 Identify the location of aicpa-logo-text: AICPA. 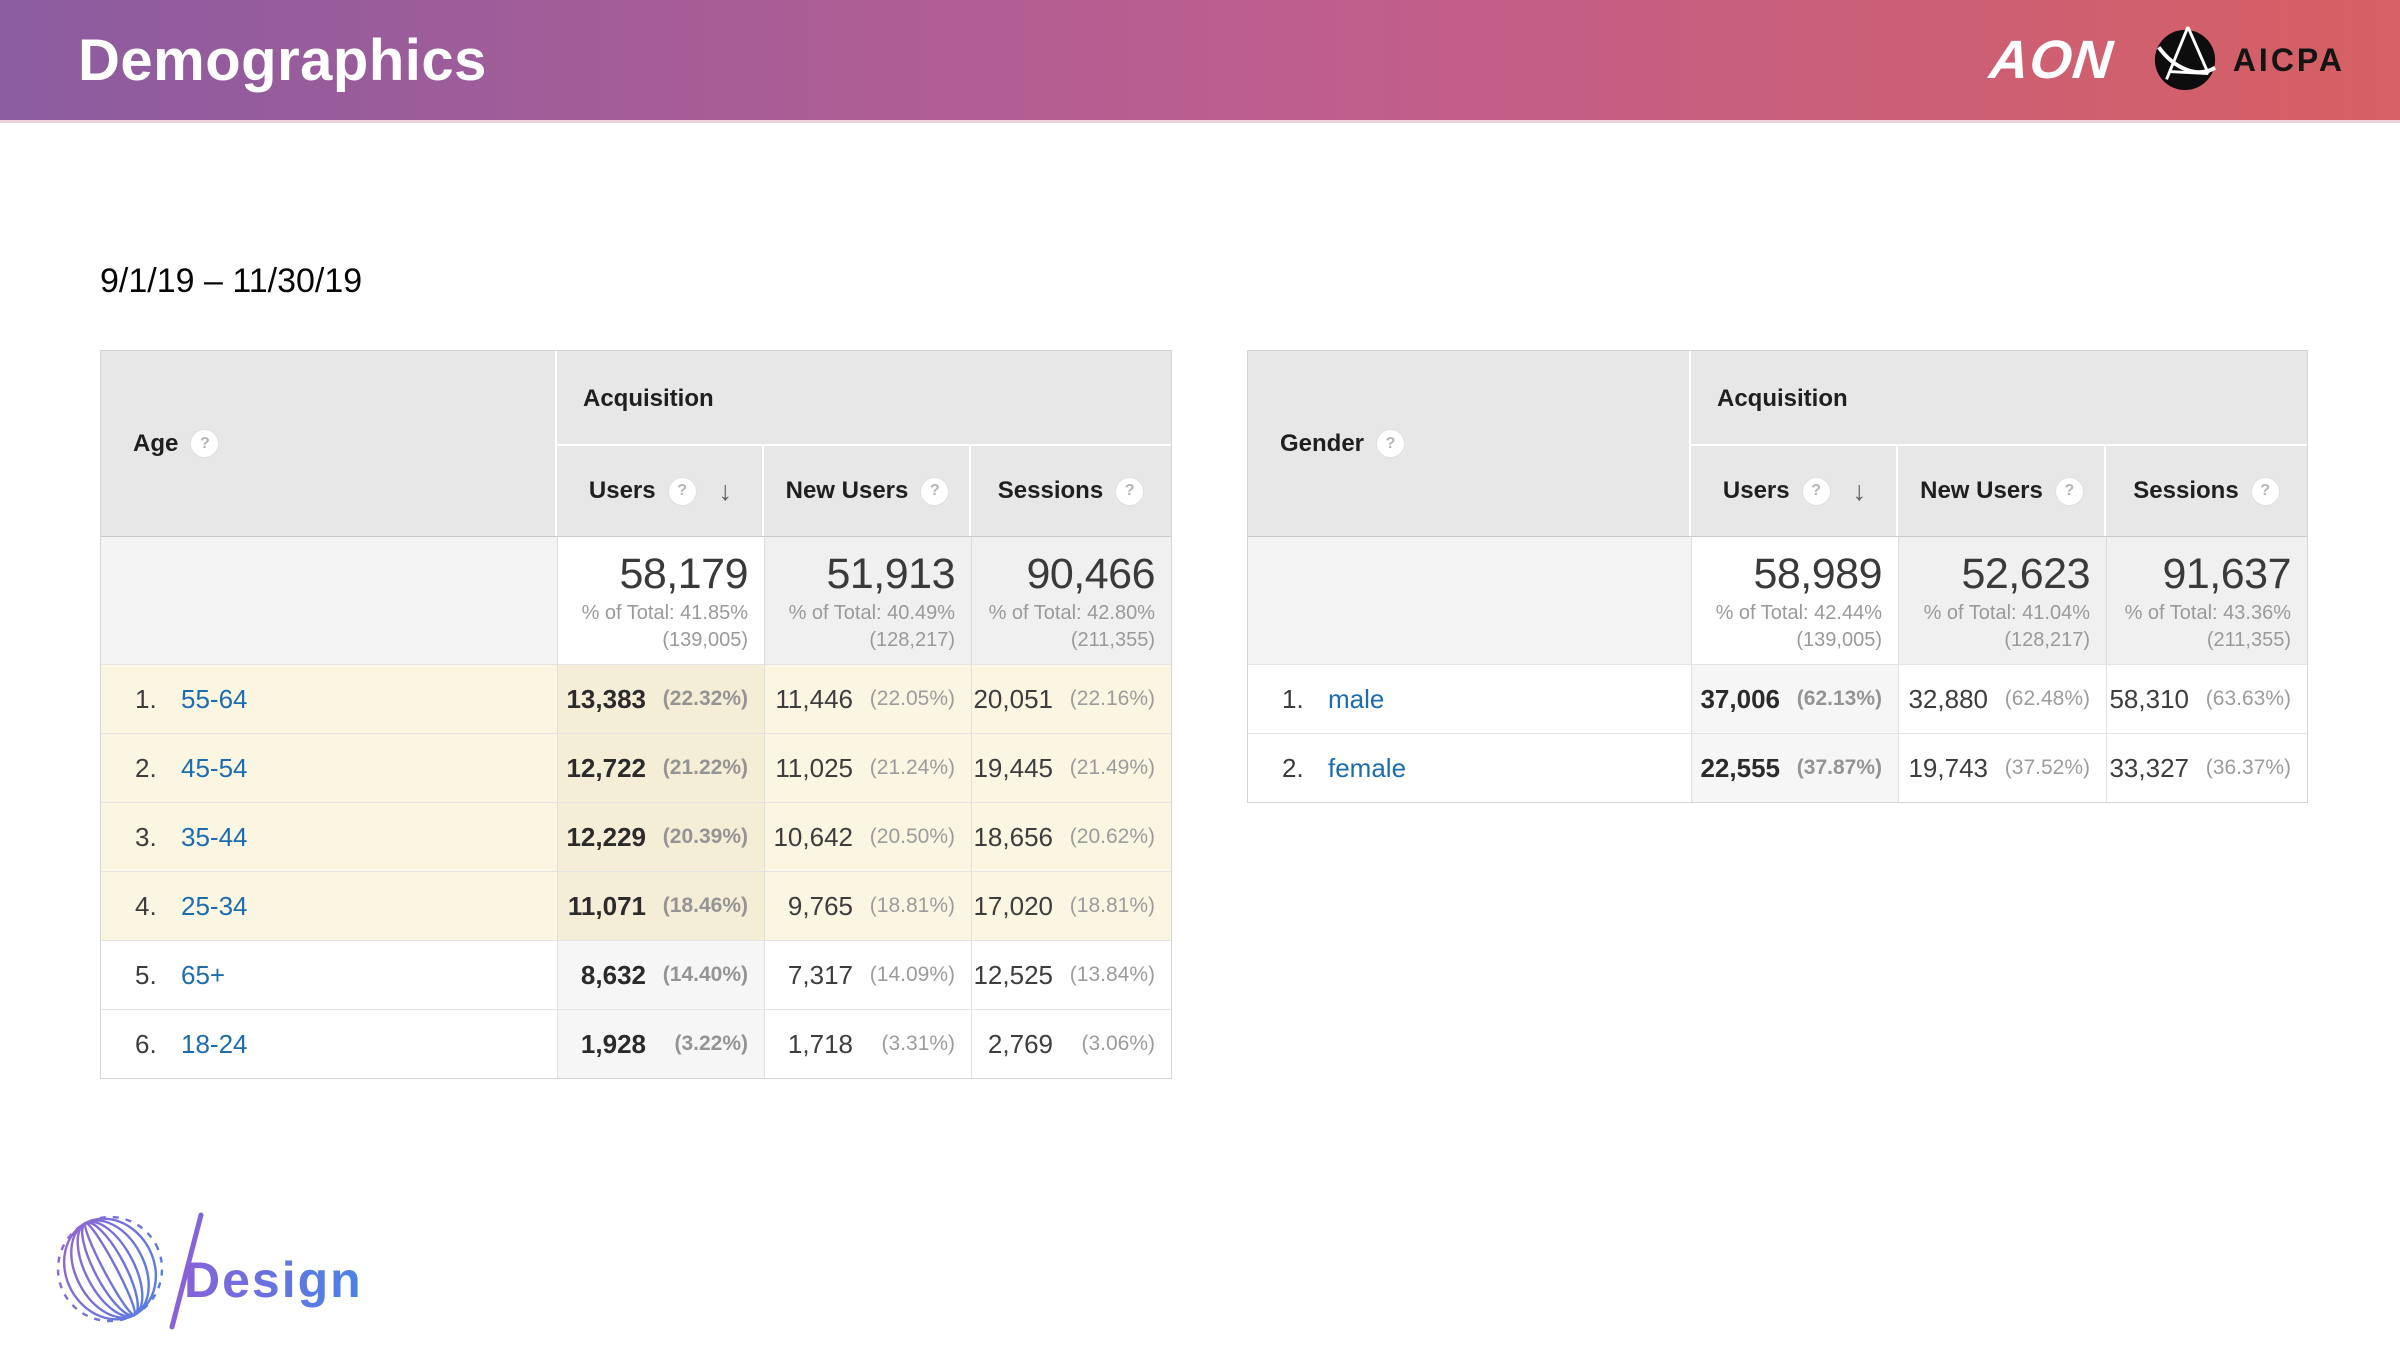
(2288, 59).